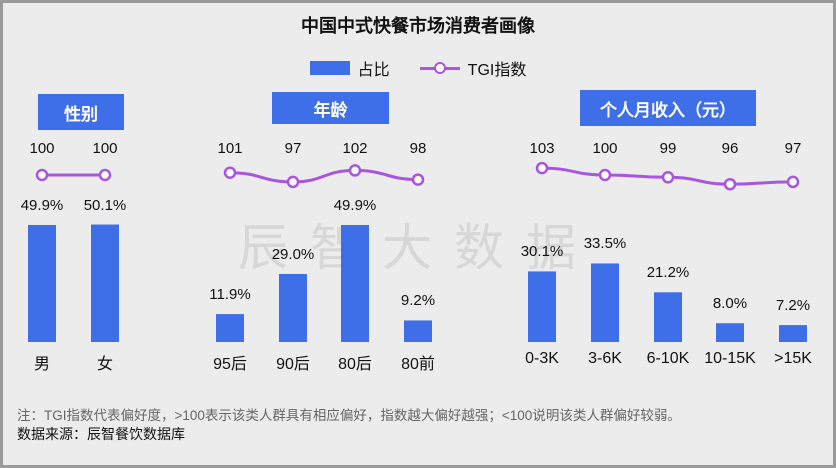 The image size is (836, 468). Describe the element at coordinates (730, 148) in the screenshot. I see `tgi-value-label: 96` at that location.